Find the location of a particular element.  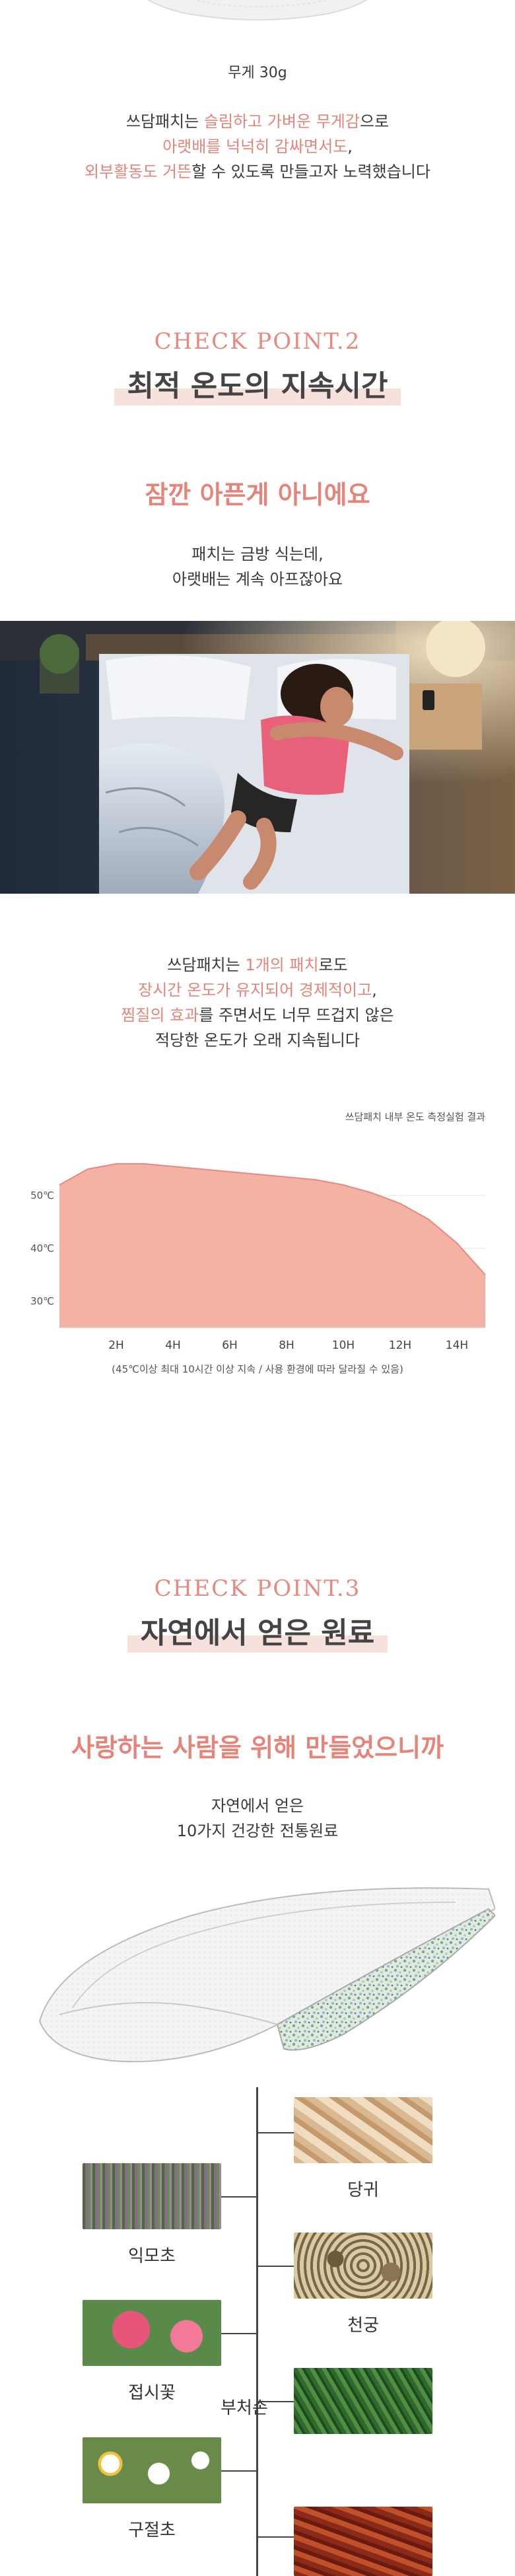

checkpoint-2-title: 최적 온도의 지속시간 is located at coordinates (257, 384).